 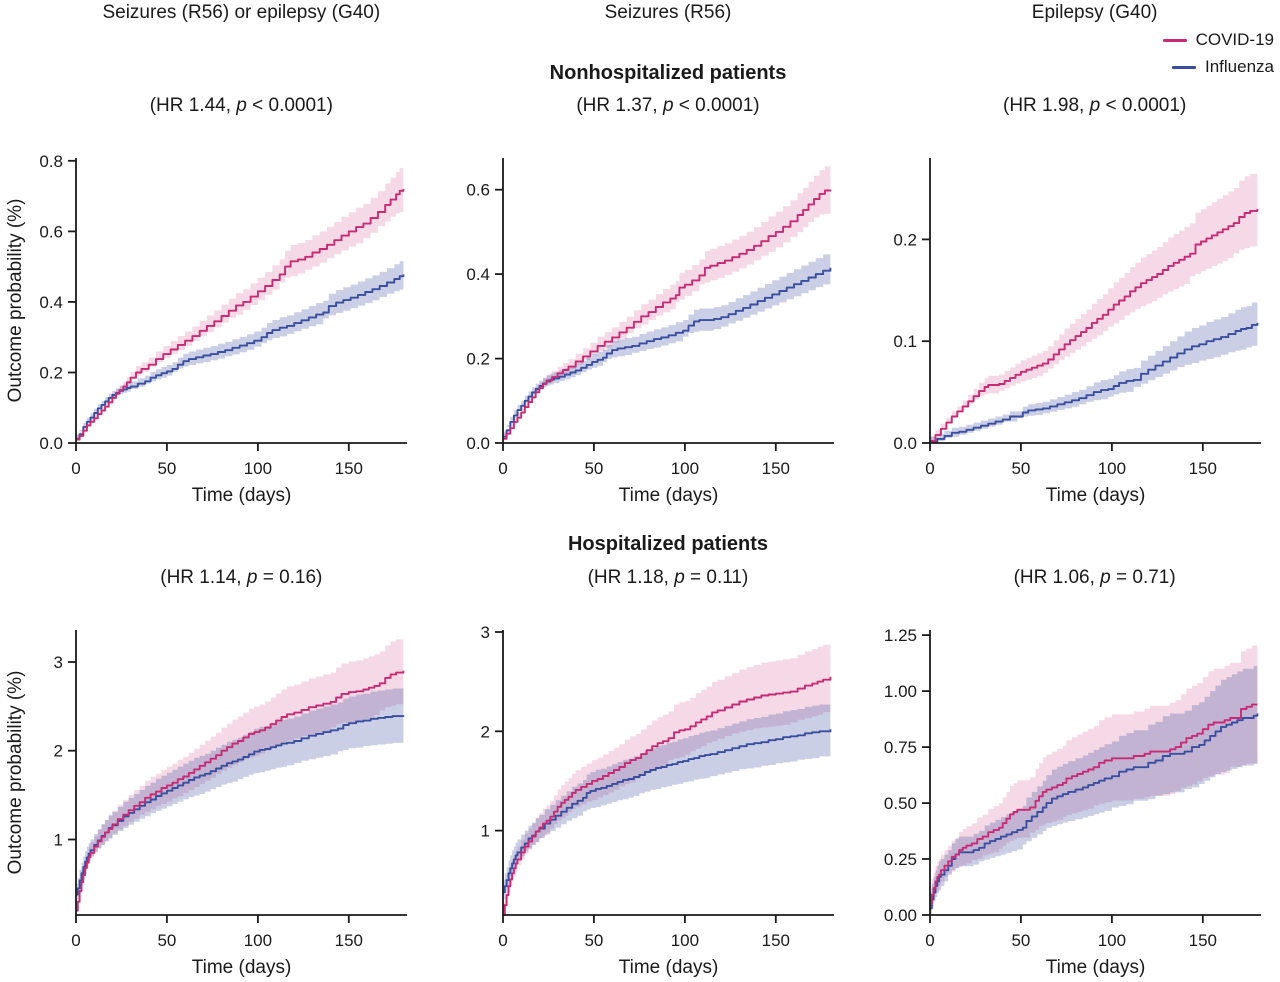 I want to click on y-tick-label: 0.75, so click(x=900, y=747).